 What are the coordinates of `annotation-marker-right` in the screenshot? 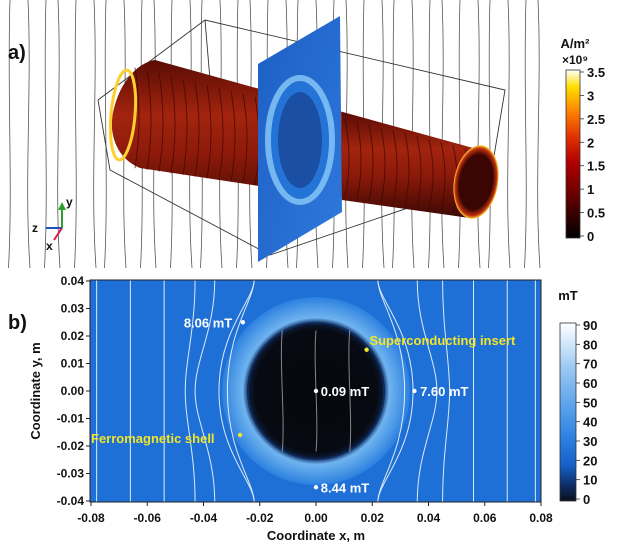 It's located at (414, 391).